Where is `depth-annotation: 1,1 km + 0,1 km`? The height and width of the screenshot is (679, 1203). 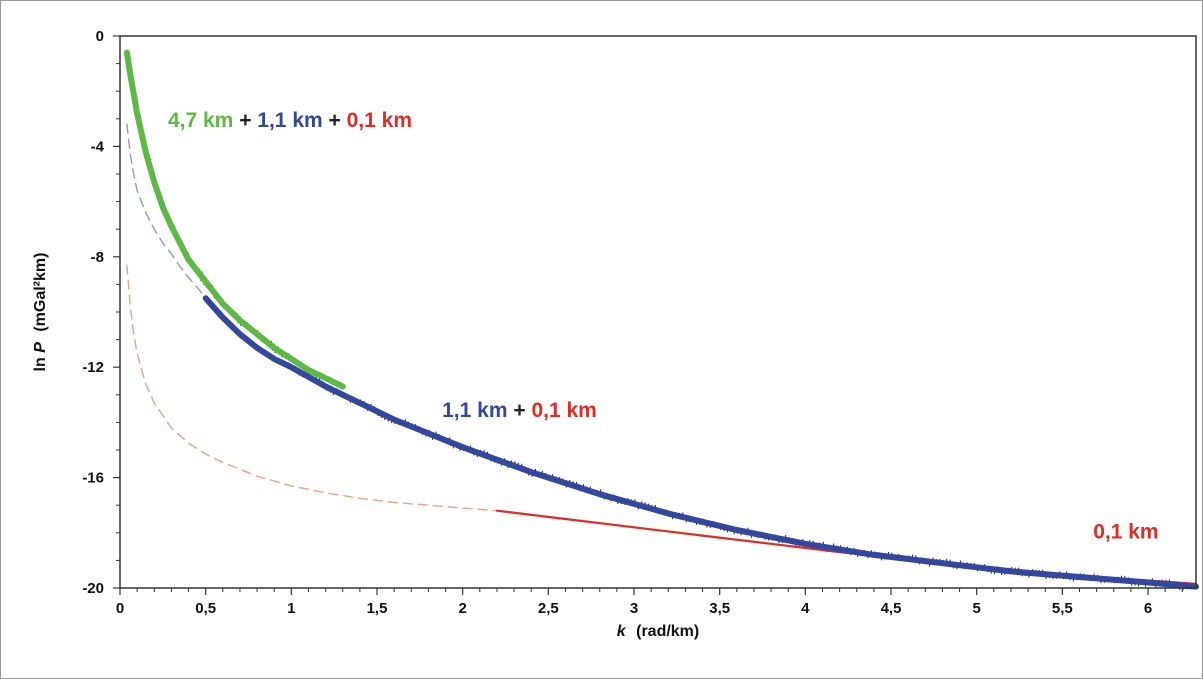
depth-annotation: 1,1 km + 0,1 km is located at coordinates (519, 410).